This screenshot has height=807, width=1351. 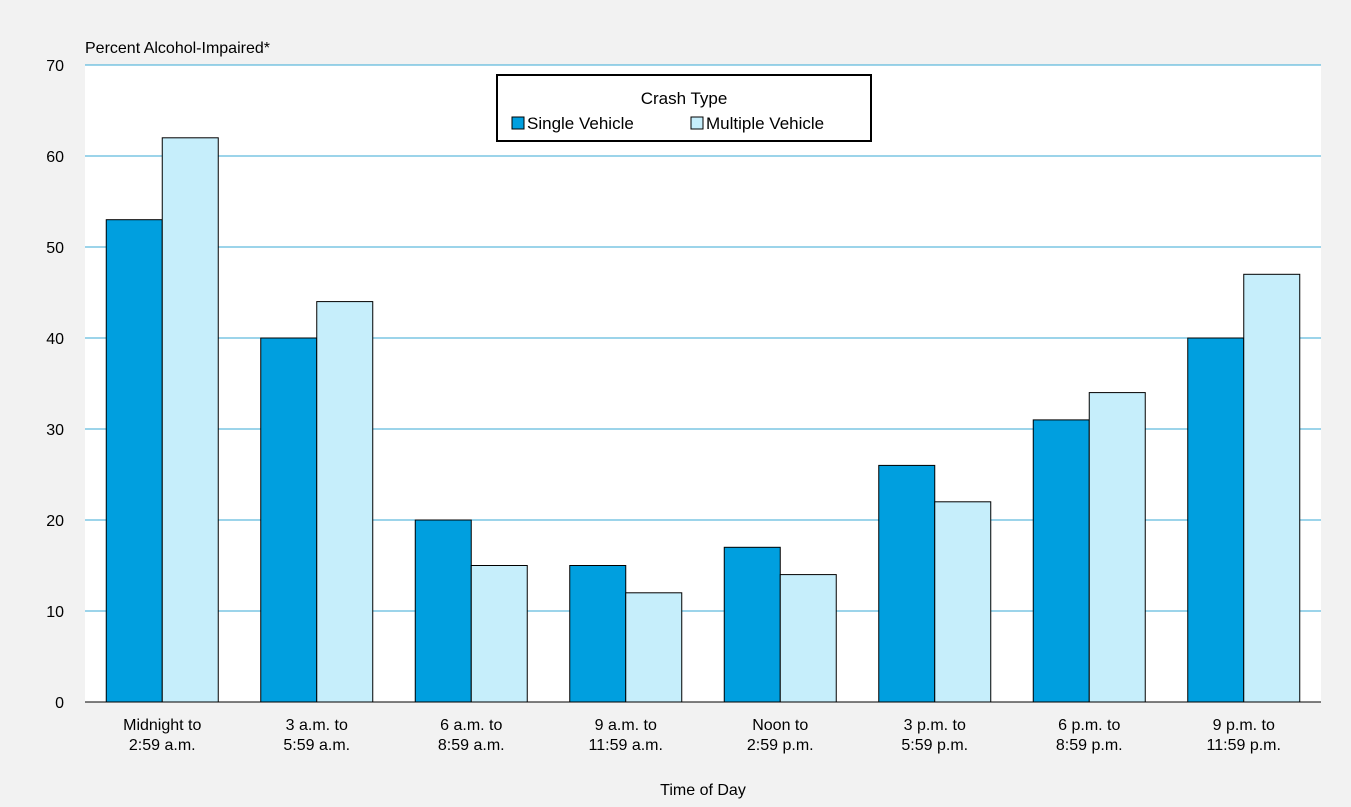 What do you see at coordinates (626, 725) in the screenshot?
I see `x-tick-label-line: 9 a.m. to` at bounding box center [626, 725].